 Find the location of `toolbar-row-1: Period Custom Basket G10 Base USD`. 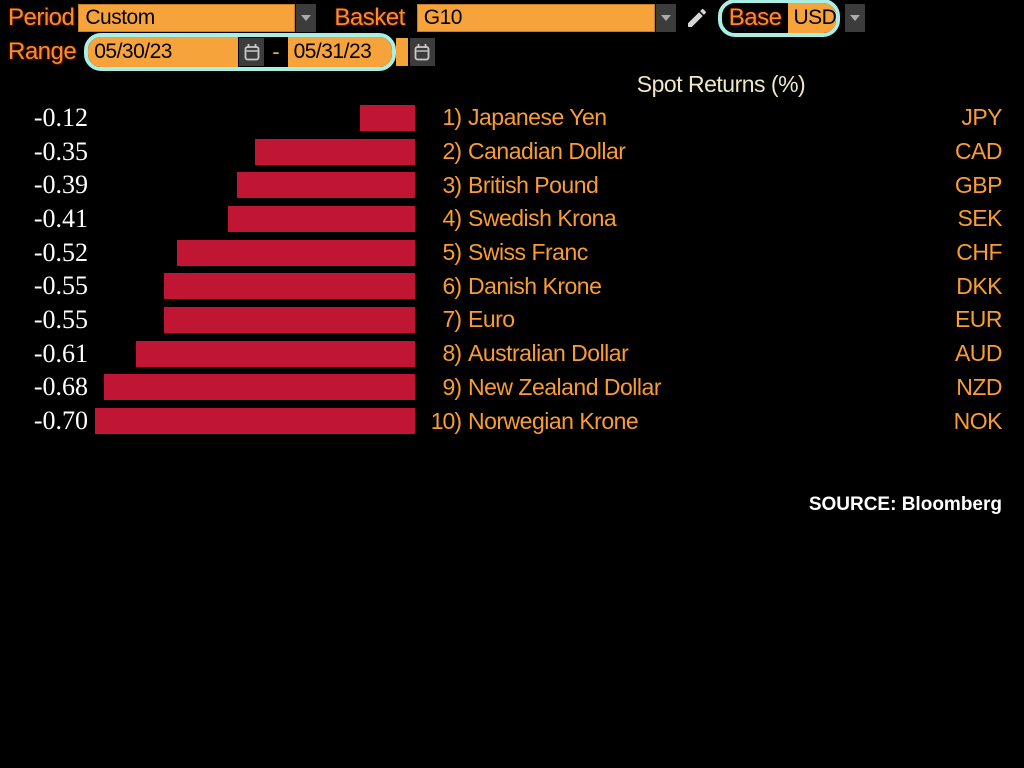

toolbar-row-1: Period Custom Basket G10 Base USD is located at coordinates (435, 18).